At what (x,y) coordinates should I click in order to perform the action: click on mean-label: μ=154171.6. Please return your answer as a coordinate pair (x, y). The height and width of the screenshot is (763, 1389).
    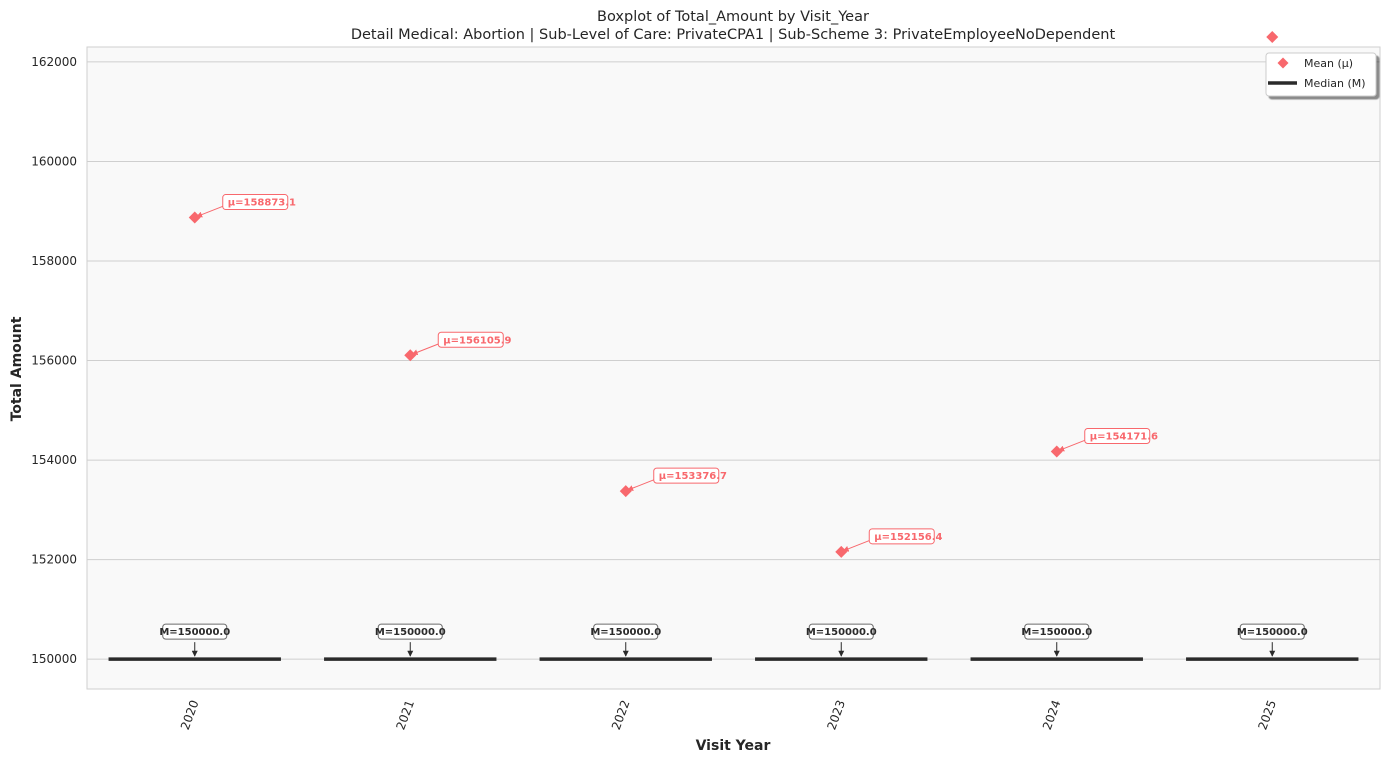
    Looking at the image, I should click on (1124, 437).